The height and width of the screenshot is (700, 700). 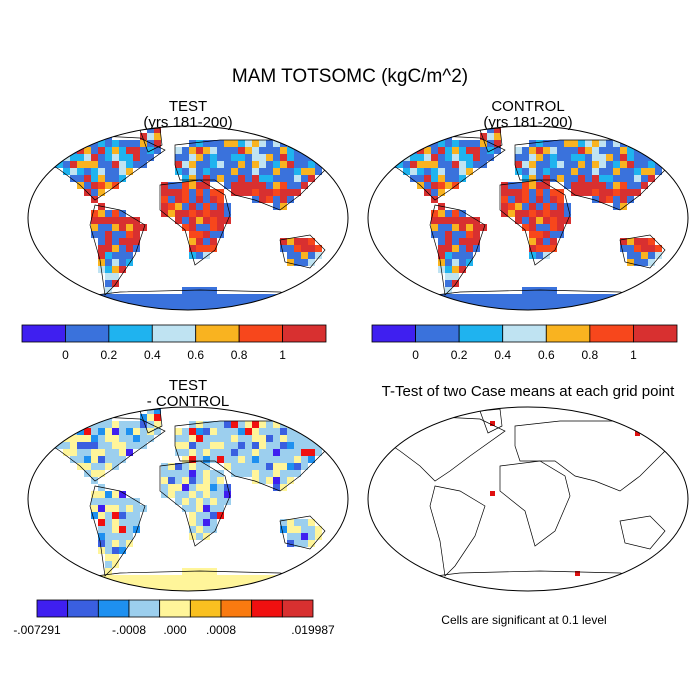 I want to click on significant-cell, so click(x=637, y=433).